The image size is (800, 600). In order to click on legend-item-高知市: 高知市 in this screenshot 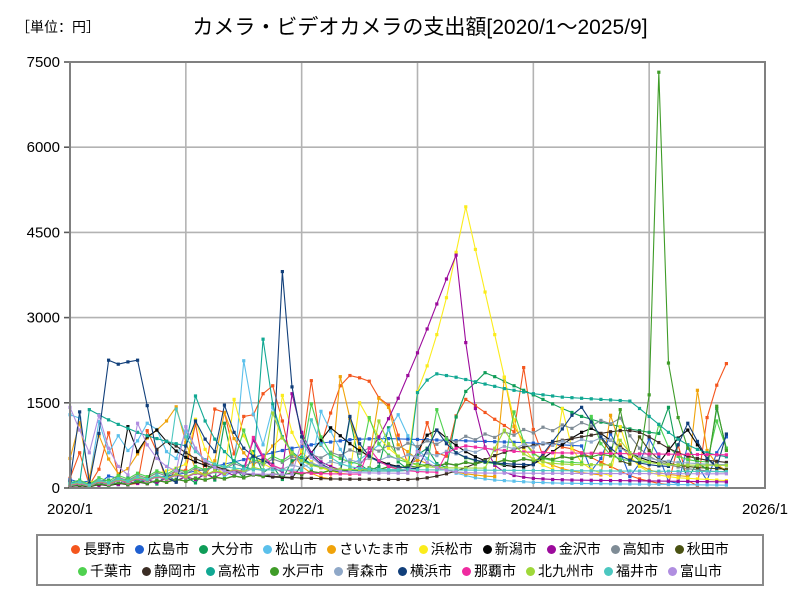, I will do `click(637, 549)`.